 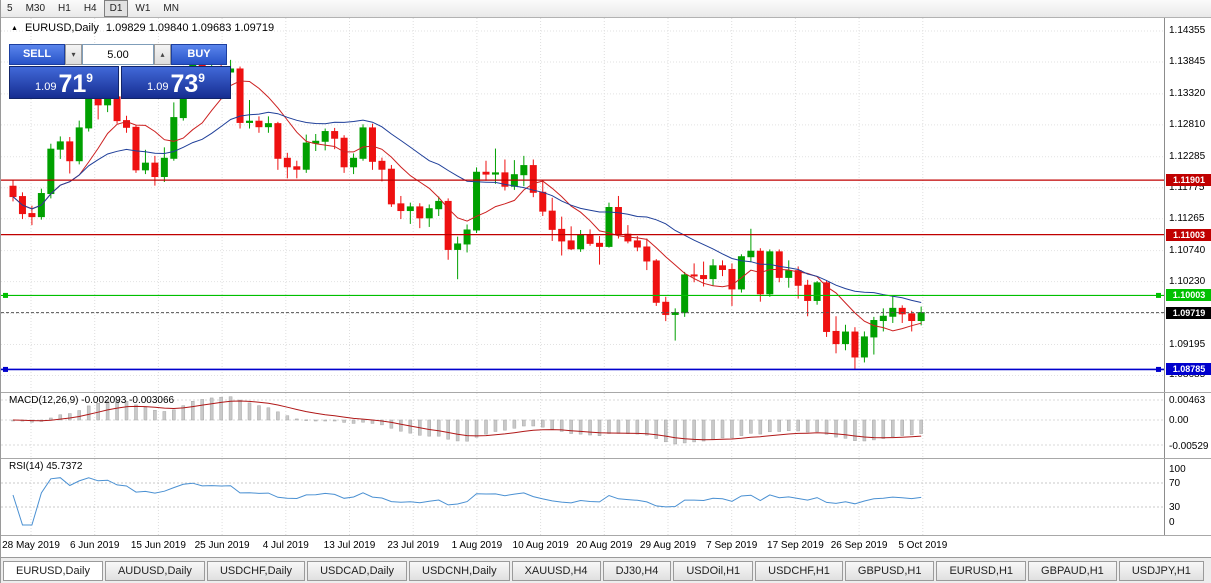 I want to click on volume-input, so click(x=118, y=54).